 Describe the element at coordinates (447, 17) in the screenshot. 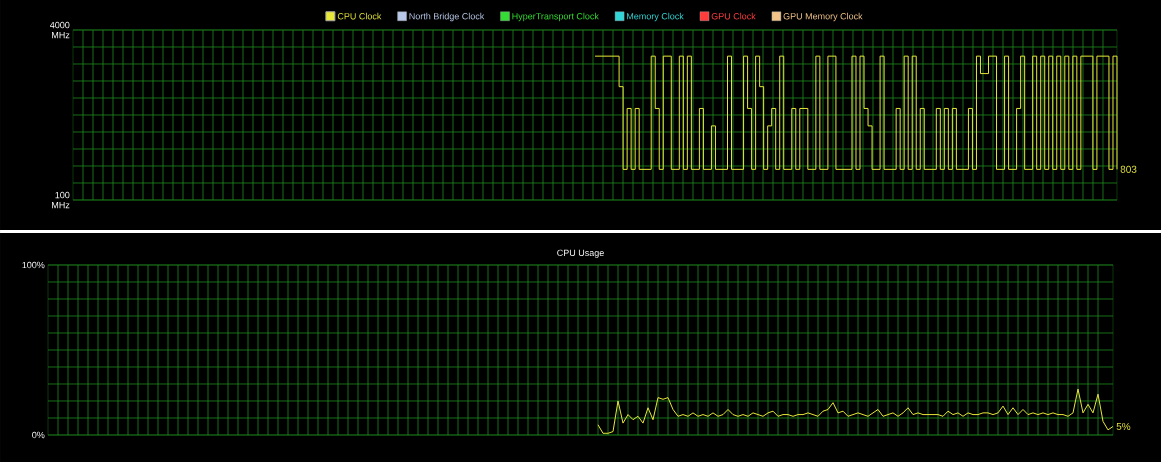

I see `legend-label: North Bridge Clock` at that location.